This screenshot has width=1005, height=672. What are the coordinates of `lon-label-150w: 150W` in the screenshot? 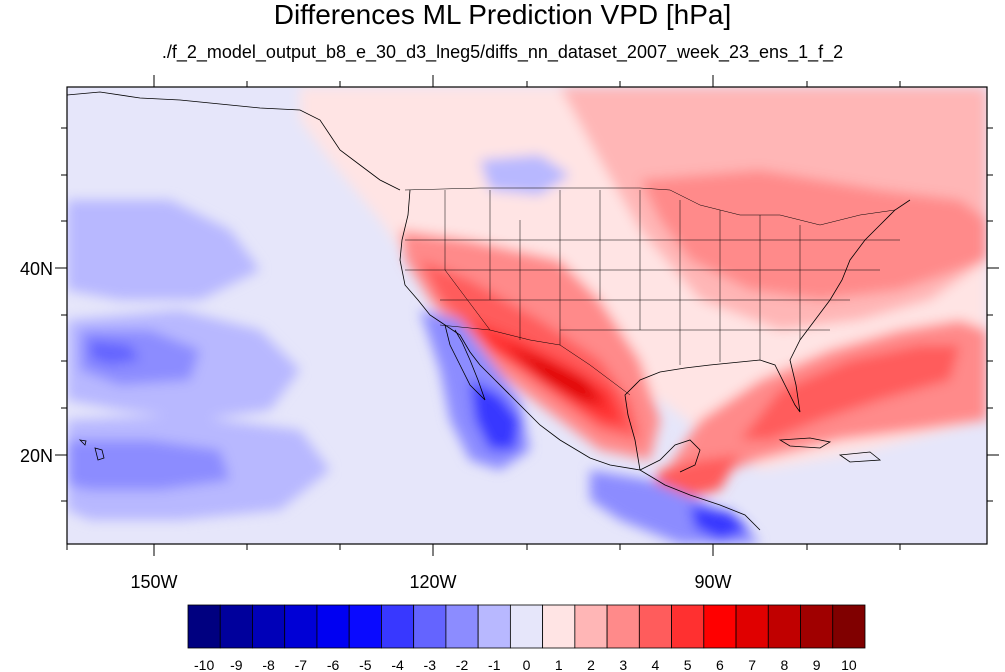 It's located at (153, 582).